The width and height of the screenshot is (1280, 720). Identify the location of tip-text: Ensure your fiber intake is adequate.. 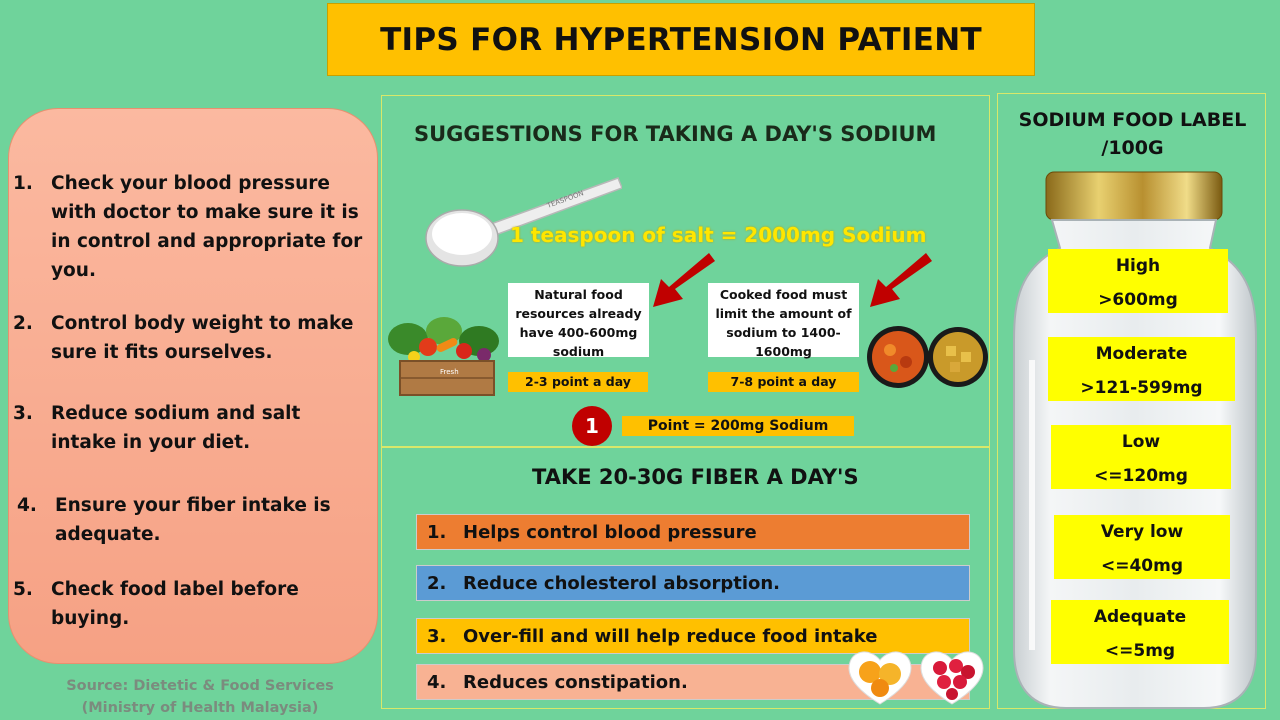
(193, 520).